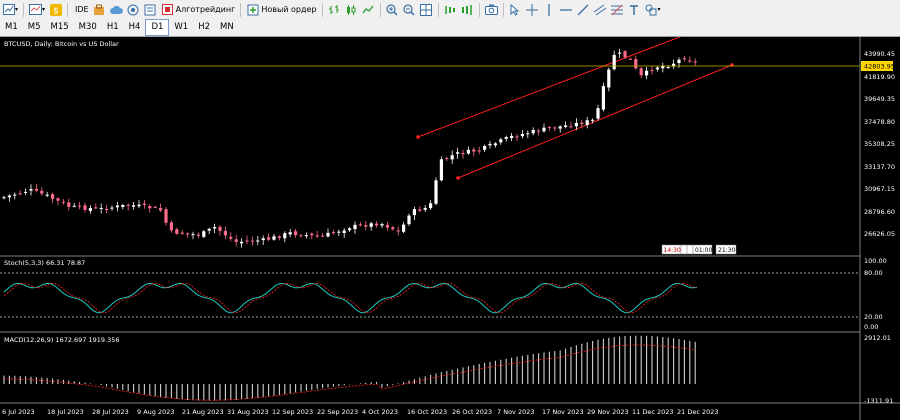 The image size is (900, 420). What do you see at coordinates (699, 249) in the screenshot?
I see `session-time-labels: 14:30 01:00 21:30` at bounding box center [699, 249].